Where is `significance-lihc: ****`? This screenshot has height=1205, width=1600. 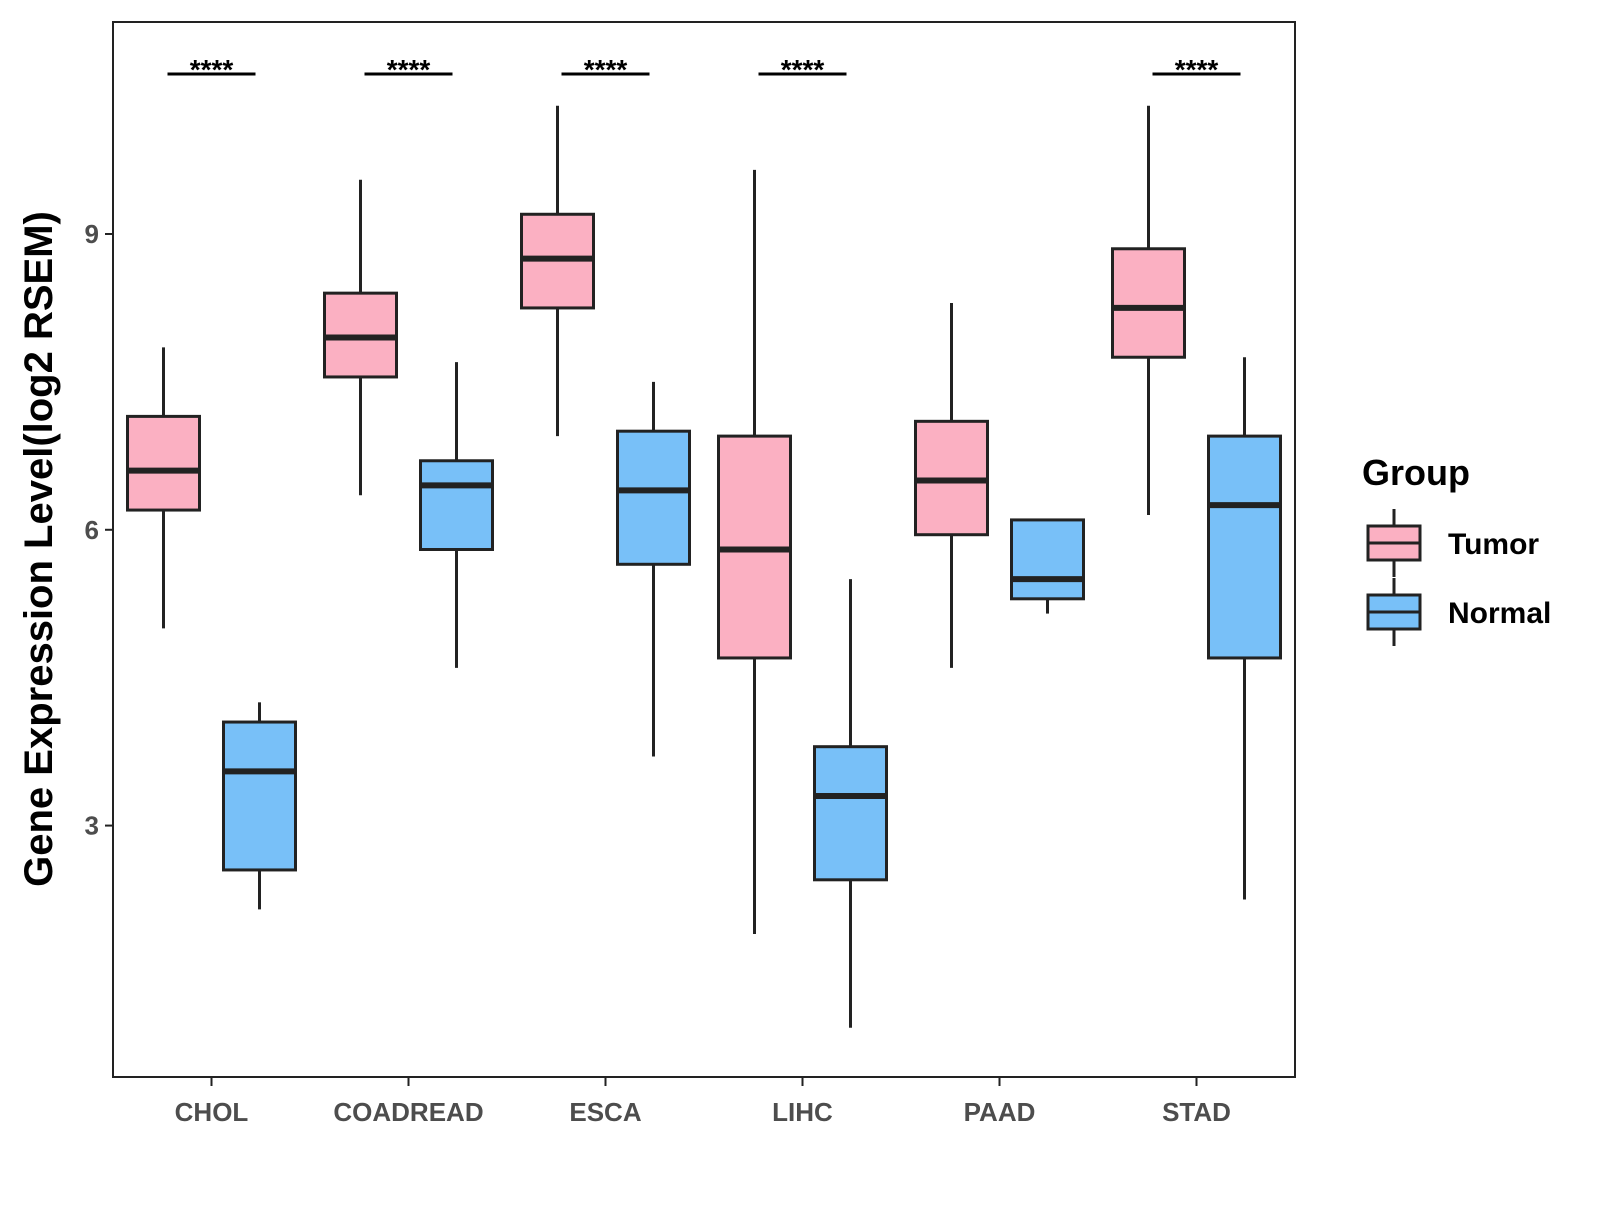 significance-lihc: **** is located at coordinates (802, 69).